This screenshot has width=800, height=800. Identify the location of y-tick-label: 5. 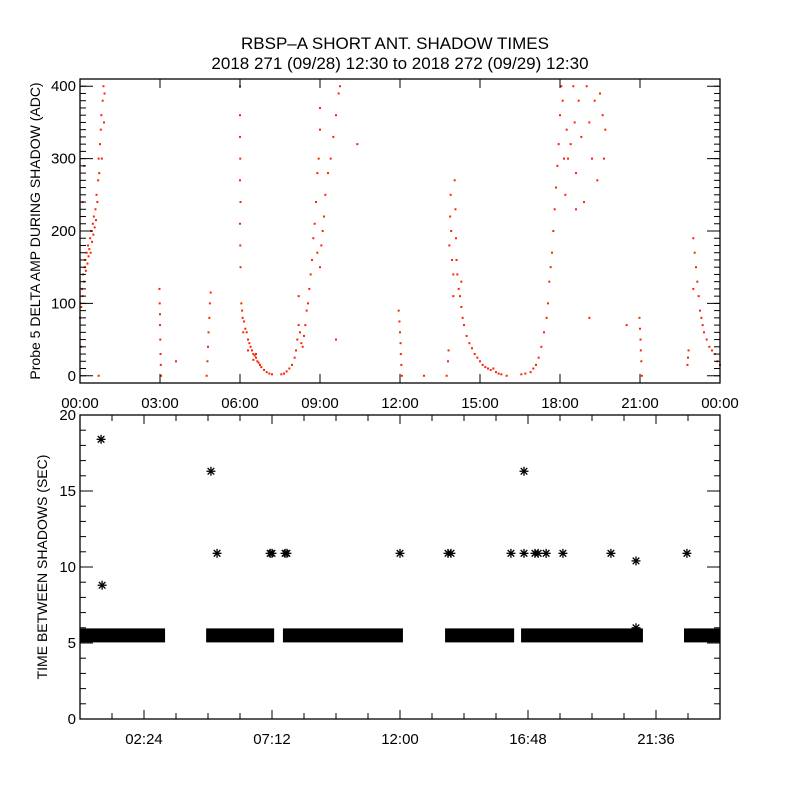
(72, 643).